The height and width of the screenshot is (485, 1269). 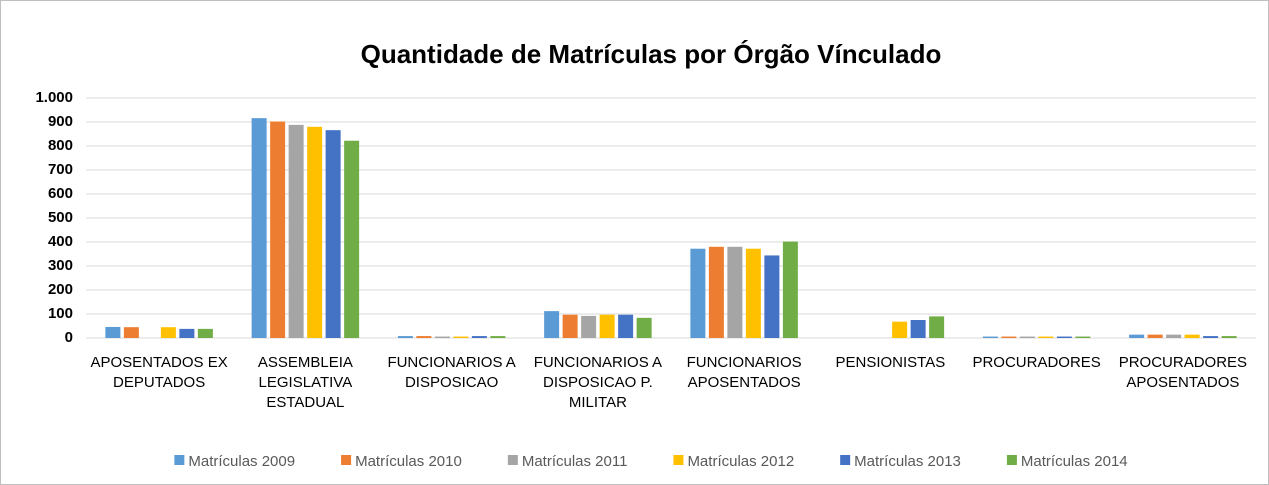 I want to click on x-tick-label: PROCURADORES APOSENTADOS, so click(x=1183, y=372).